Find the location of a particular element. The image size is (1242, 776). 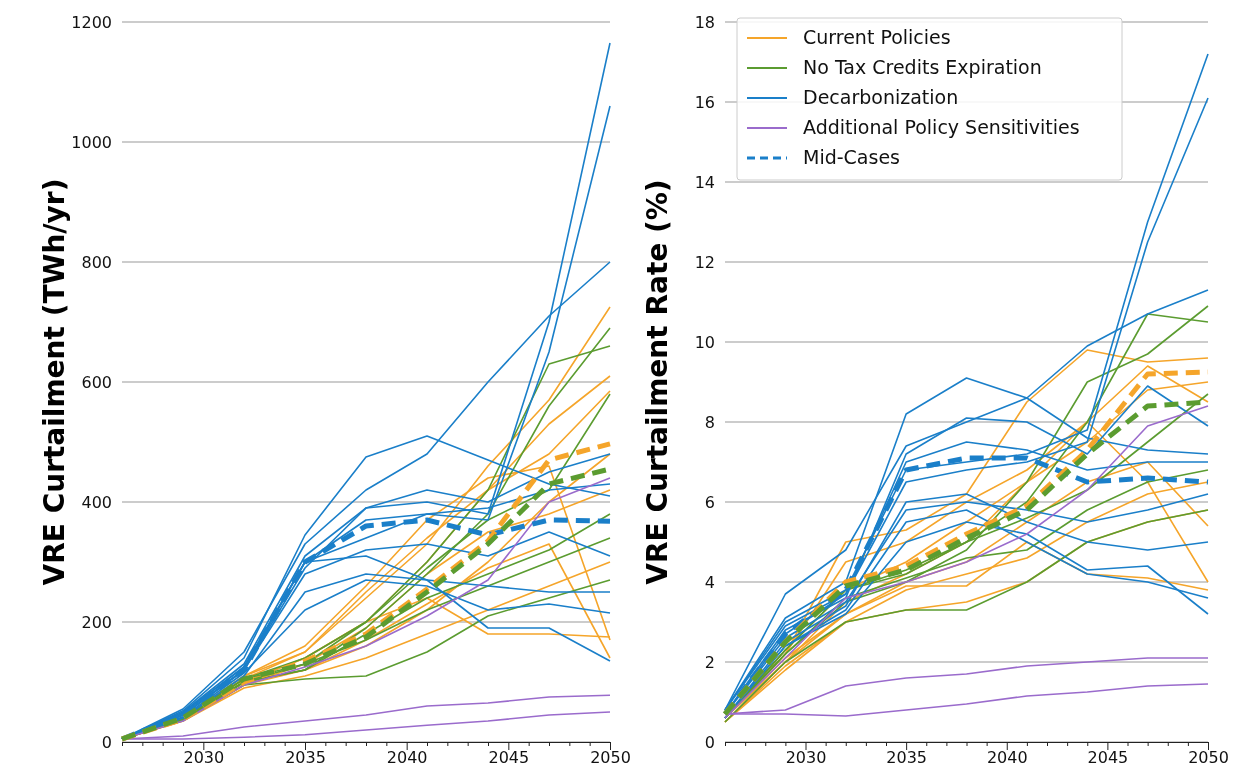

y-axis-title: VRE Curtailment Rate (%) is located at coordinates (657, 382).